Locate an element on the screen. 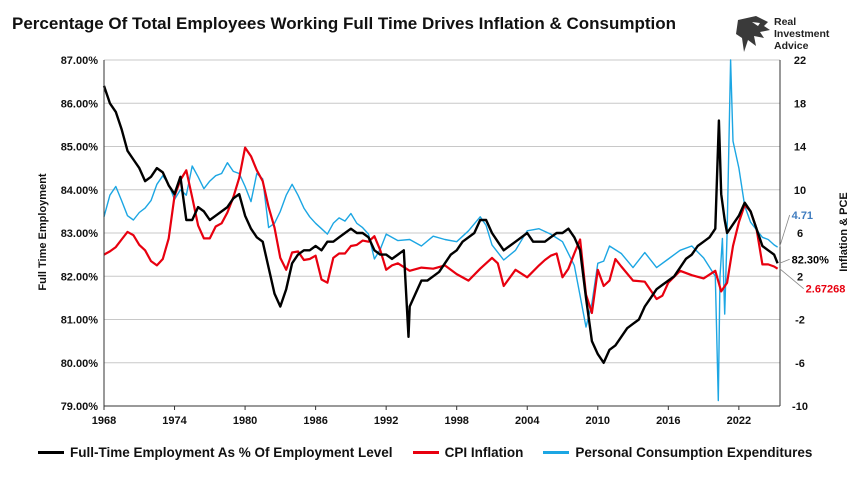 This screenshot has height=484, width=864. x-tick: 1992 is located at coordinates (386, 421).